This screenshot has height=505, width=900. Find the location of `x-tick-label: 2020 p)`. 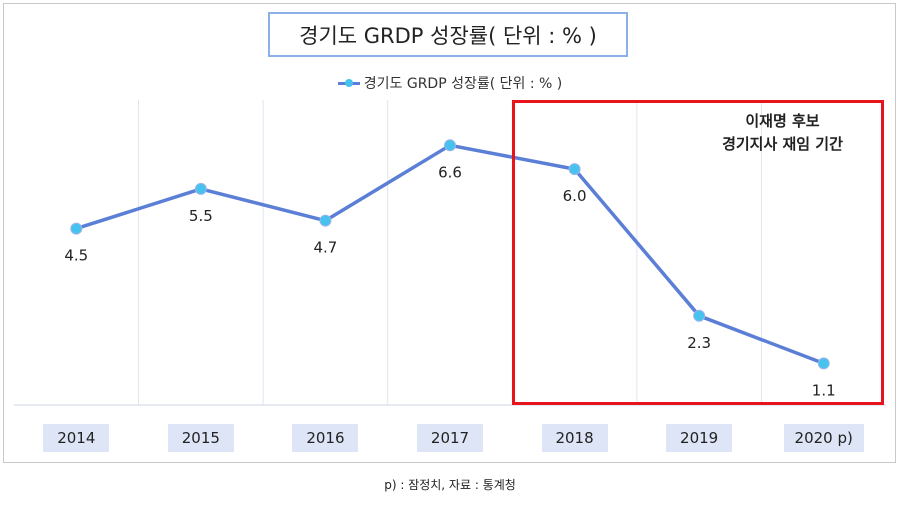

x-tick-label: 2020 p) is located at coordinates (823, 438).